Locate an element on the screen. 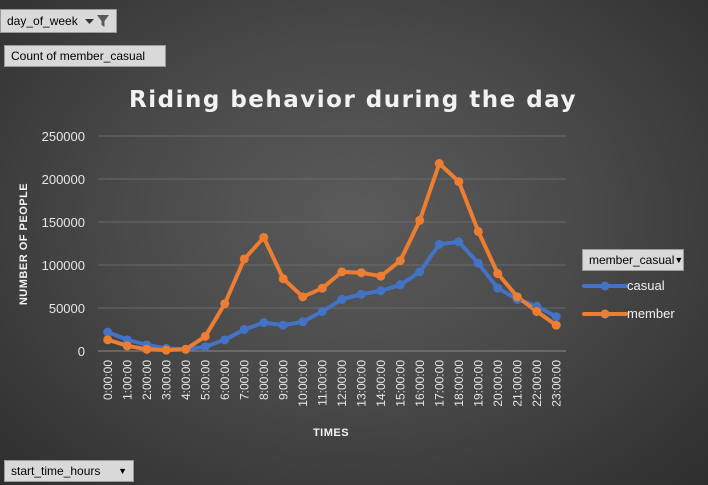 The height and width of the screenshot is (485, 708). y-tick-label: 0 is located at coordinates (81, 351).